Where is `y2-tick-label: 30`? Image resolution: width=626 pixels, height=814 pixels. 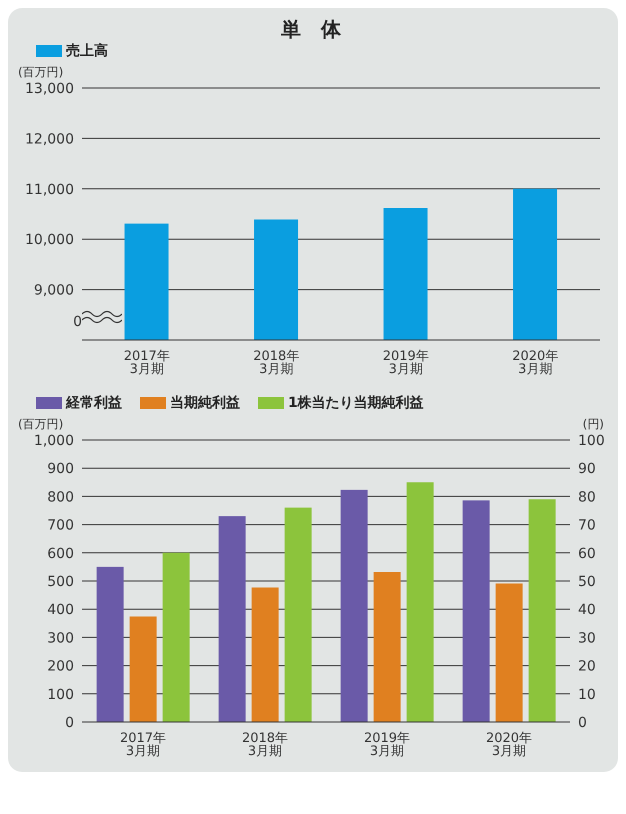 y2-tick-label: 30 is located at coordinates (587, 638).